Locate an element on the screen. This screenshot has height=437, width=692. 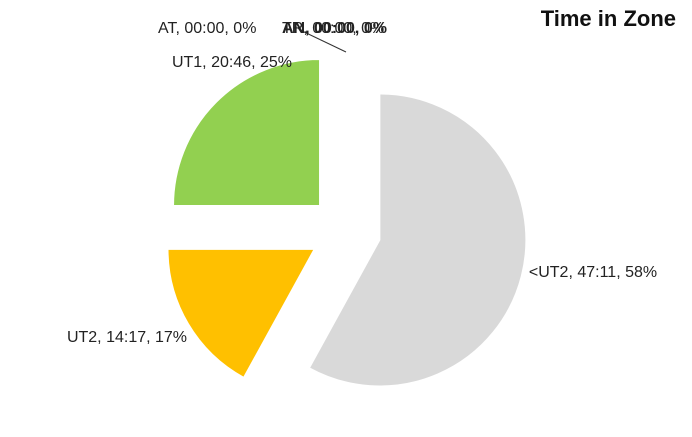
data-label: AN, 00:00, 0% is located at coordinates (334, 28).